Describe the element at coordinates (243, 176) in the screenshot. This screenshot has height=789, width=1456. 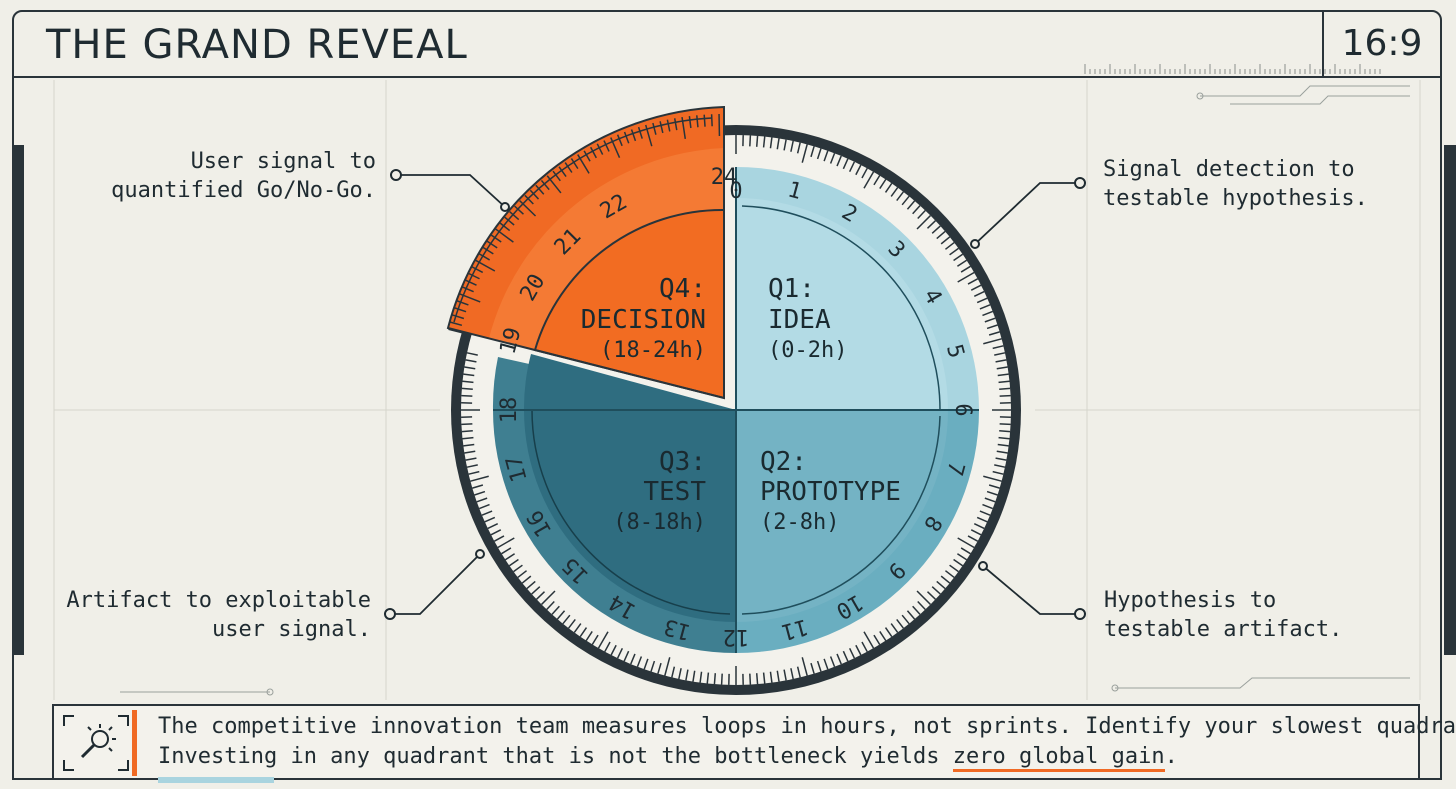
I see `callout-top-left: User signal to quantified Go/No-Go.` at that location.